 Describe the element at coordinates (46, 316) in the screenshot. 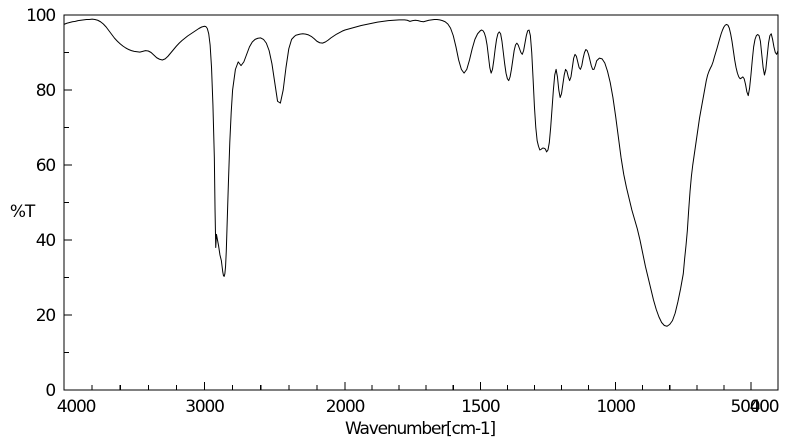

I see `y-tick-label-20: 20` at that location.